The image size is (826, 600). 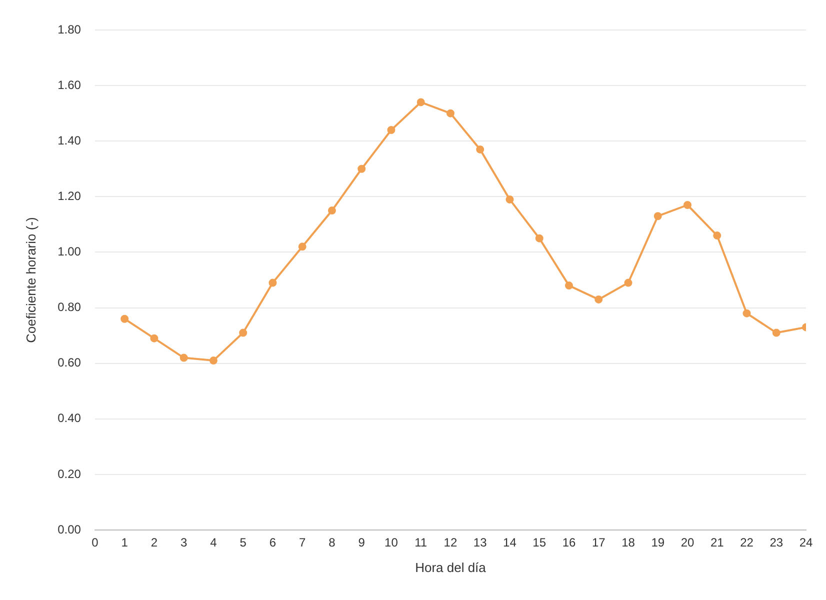 I want to click on x-tick-label: 4, so click(x=214, y=543).